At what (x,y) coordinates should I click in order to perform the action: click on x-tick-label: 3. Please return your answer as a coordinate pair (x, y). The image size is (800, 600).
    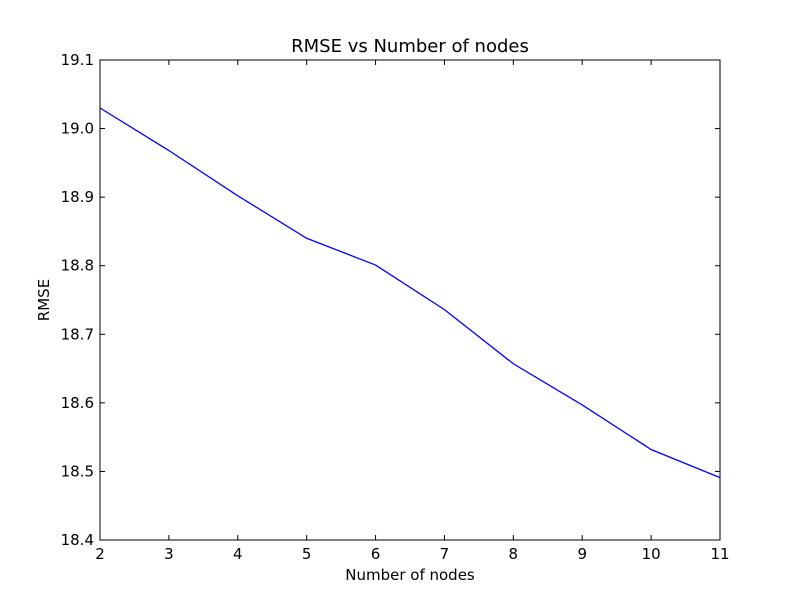
    Looking at the image, I should click on (169, 554).